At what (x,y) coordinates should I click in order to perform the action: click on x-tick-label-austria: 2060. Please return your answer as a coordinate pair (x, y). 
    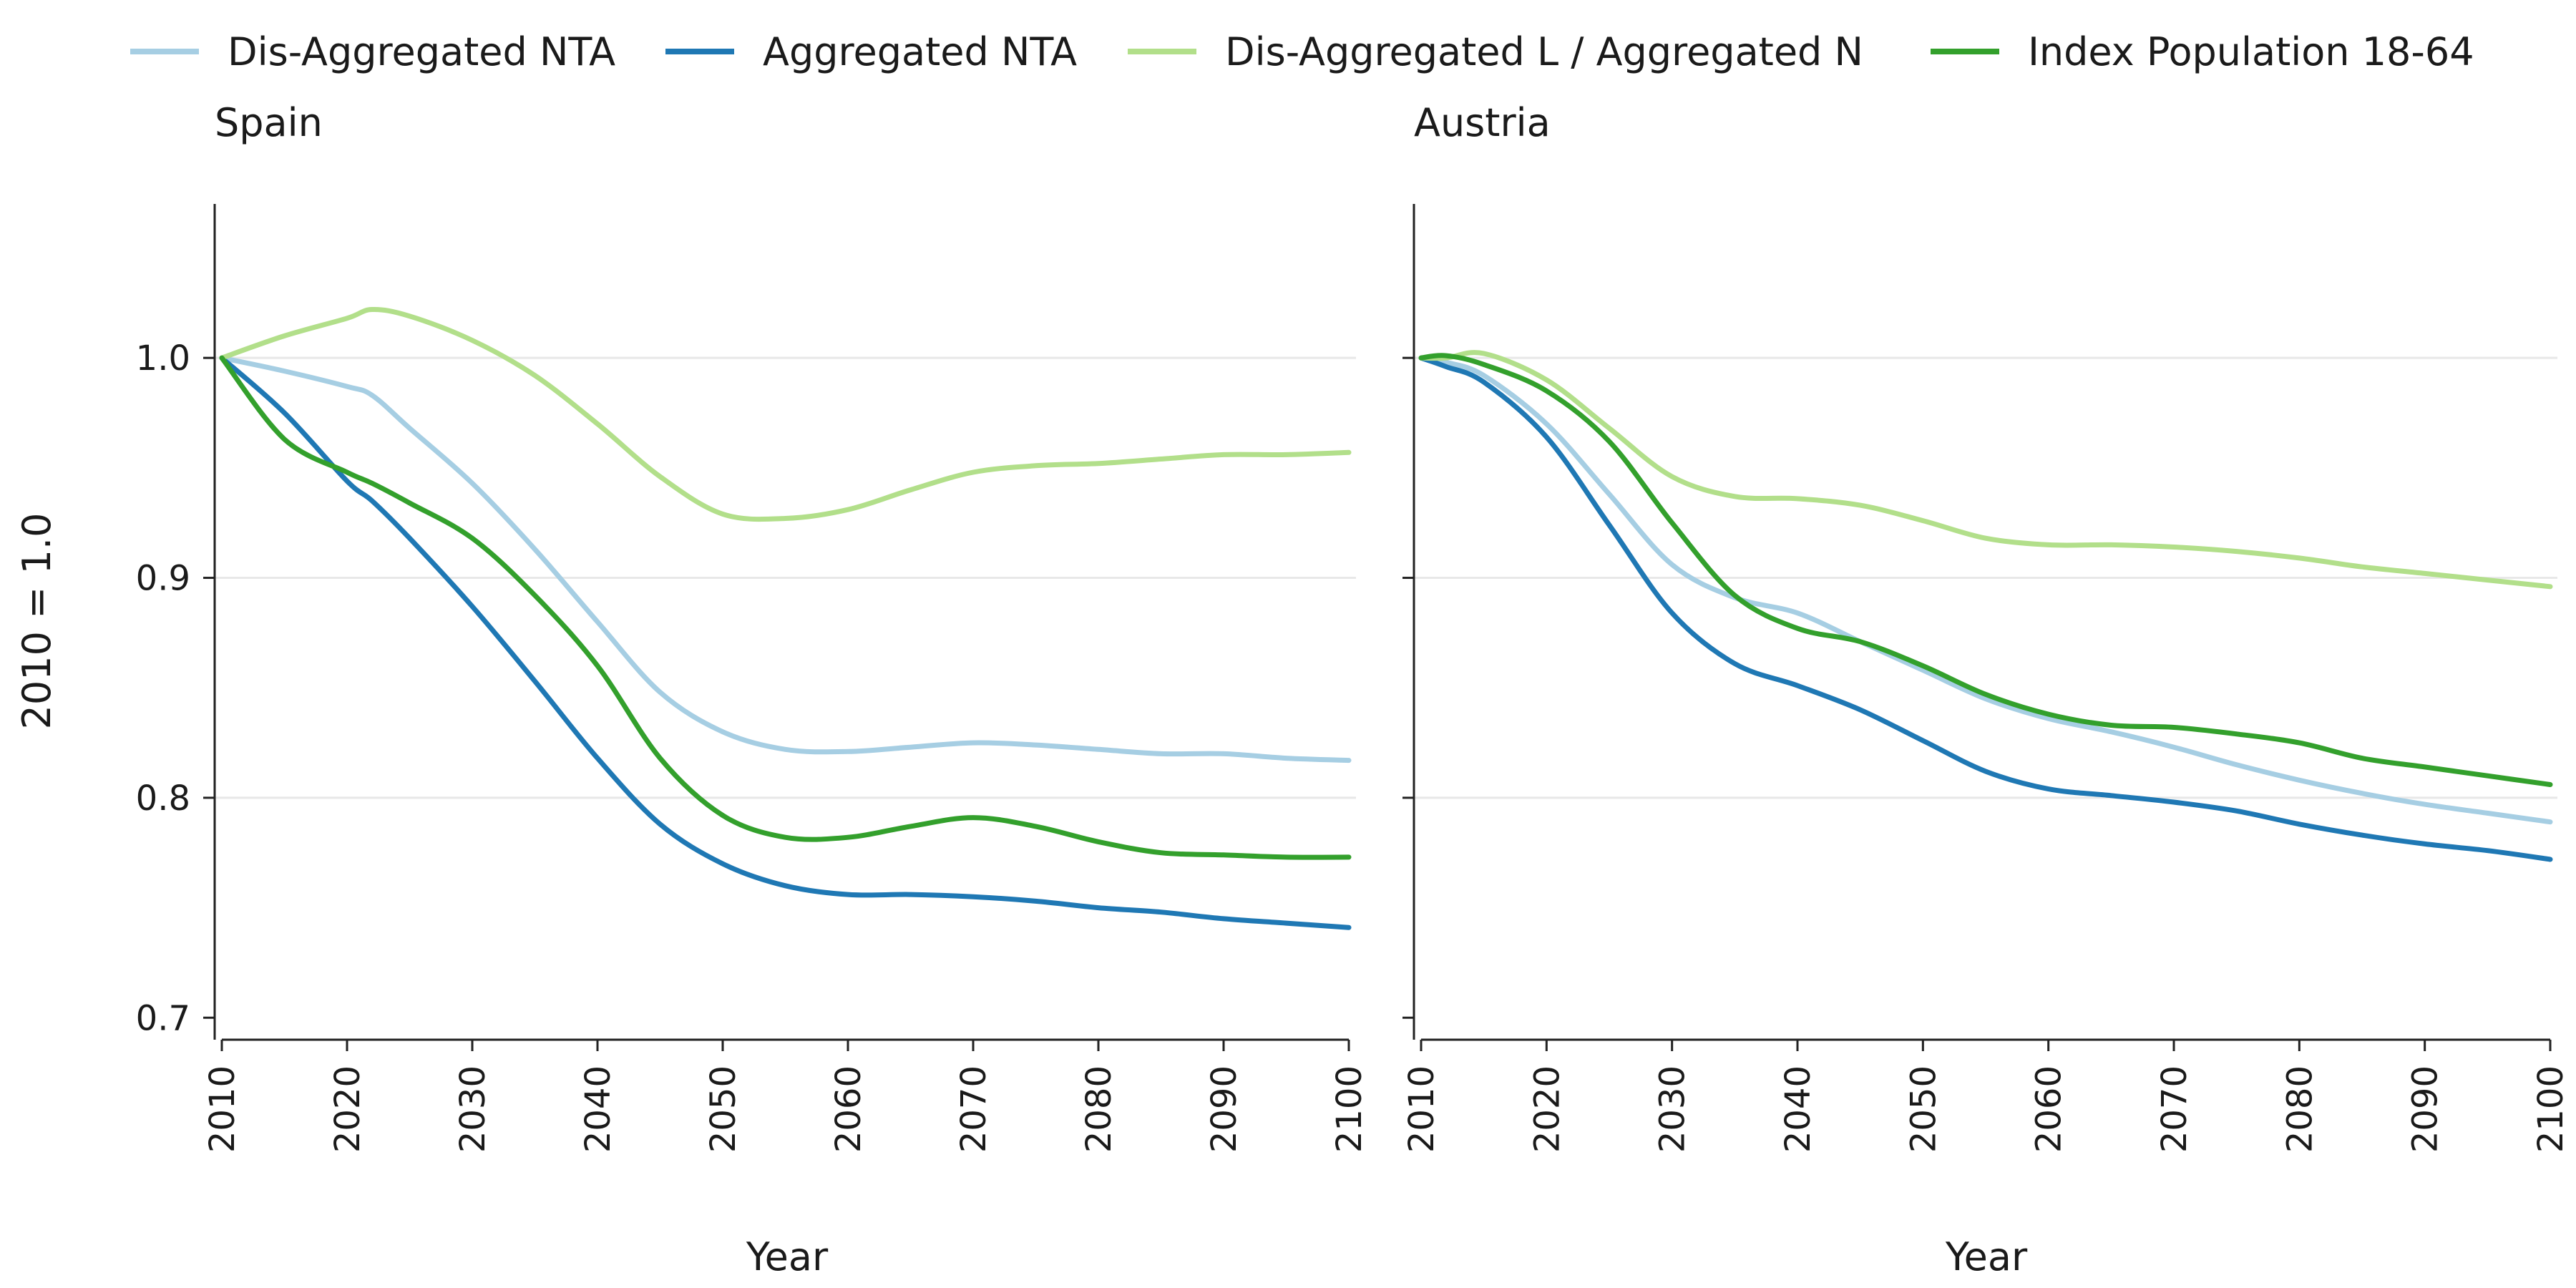
    Looking at the image, I should click on (2049, 1109).